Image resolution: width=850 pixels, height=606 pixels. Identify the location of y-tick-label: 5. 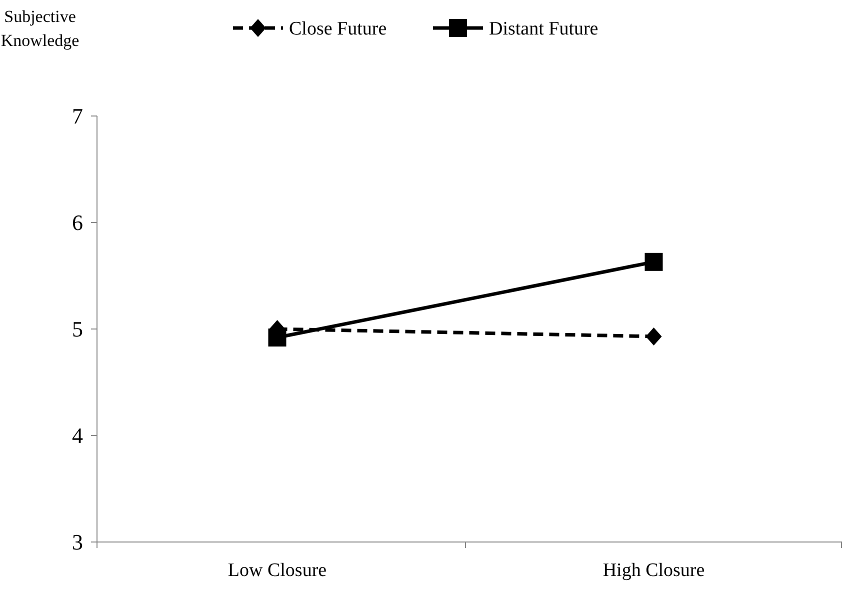
(77, 329).